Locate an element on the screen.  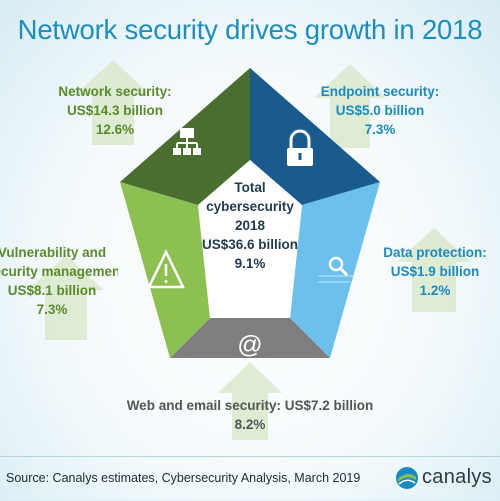
label-data: Data protection: US$1.9 billion 1.2% is located at coordinates (435, 271).